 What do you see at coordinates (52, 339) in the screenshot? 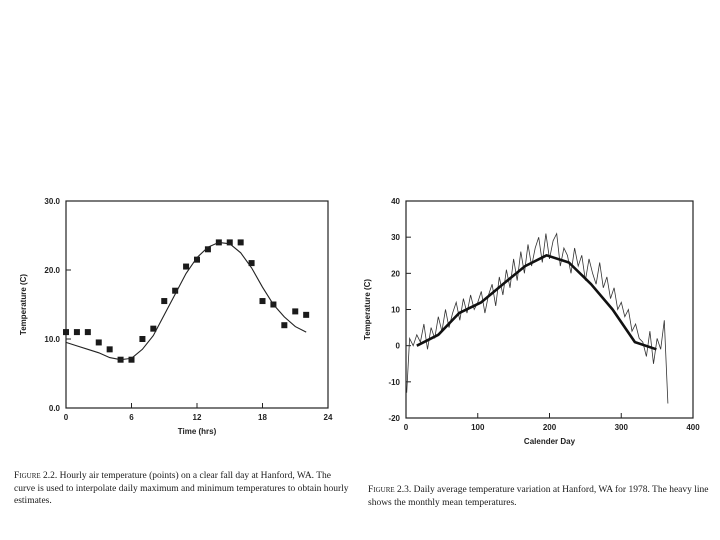
I see `hourly-y-tick-label: 10.0` at bounding box center [52, 339].